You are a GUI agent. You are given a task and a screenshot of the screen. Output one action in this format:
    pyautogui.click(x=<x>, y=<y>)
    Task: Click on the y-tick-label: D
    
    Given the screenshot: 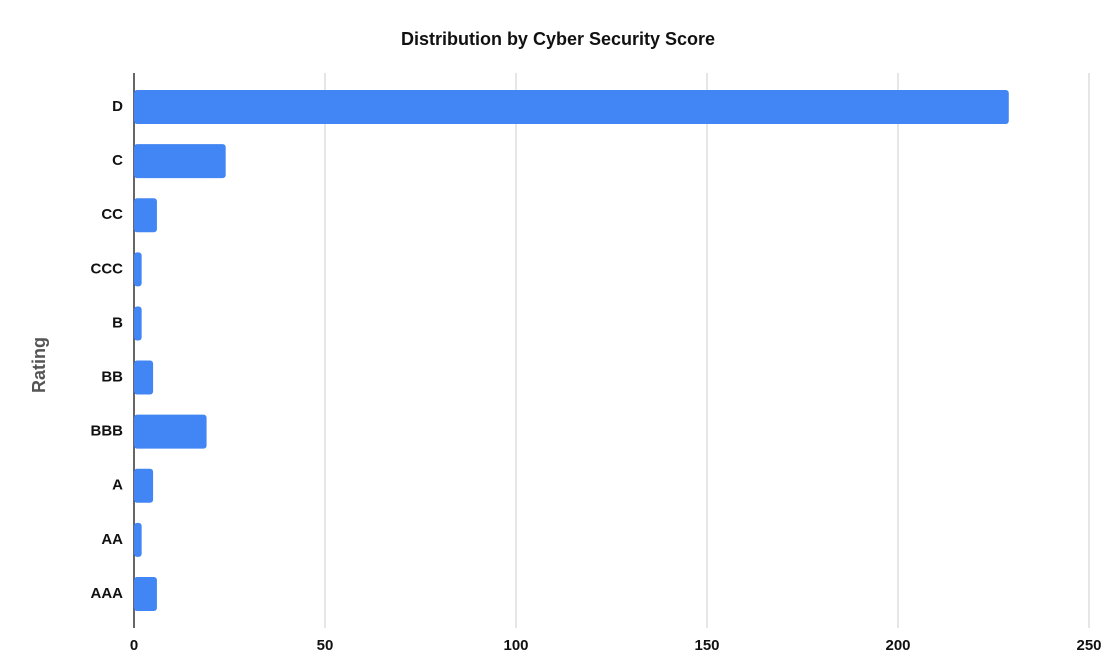 What is the action you would take?
    pyautogui.click(x=117, y=106)
    